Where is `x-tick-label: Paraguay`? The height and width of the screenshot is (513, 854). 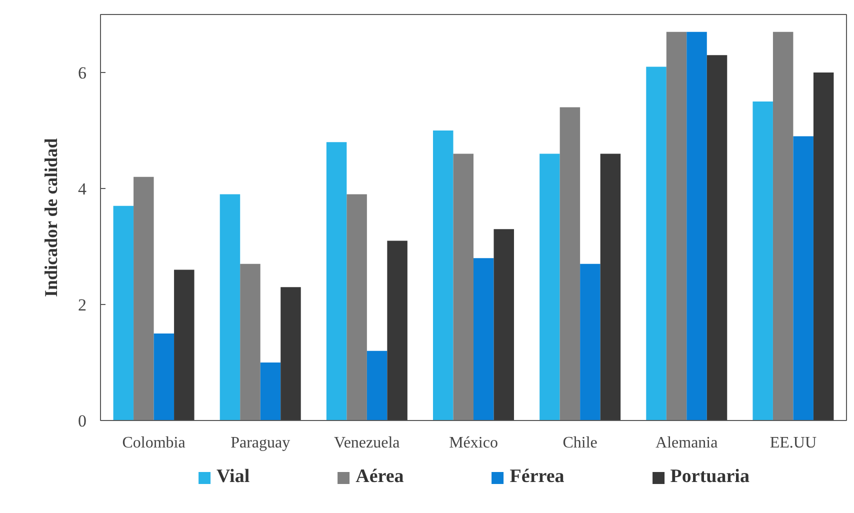 x-tick-label: Paraguay is located at coordinates (260, 443).